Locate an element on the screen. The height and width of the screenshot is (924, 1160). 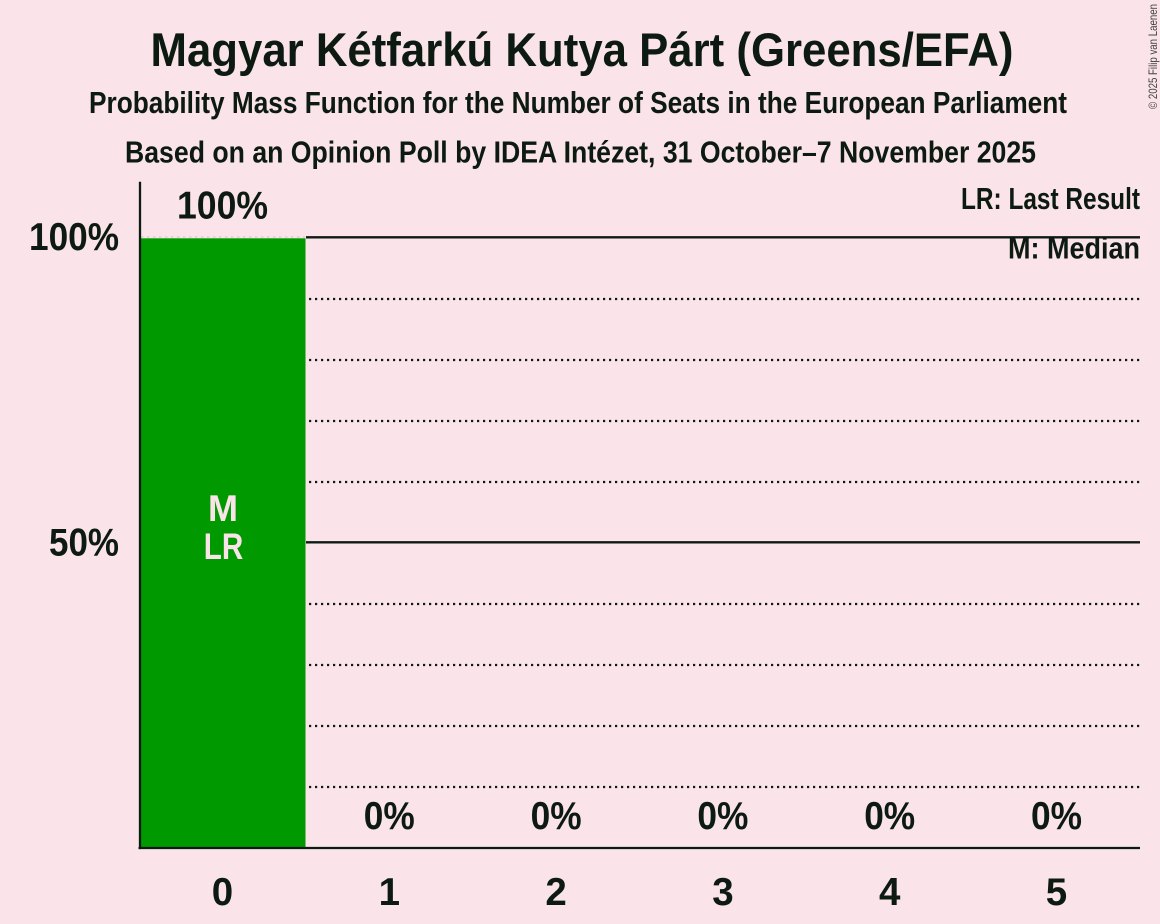
svg-text: LR: Last Result is located at coordinates (1050, 198).